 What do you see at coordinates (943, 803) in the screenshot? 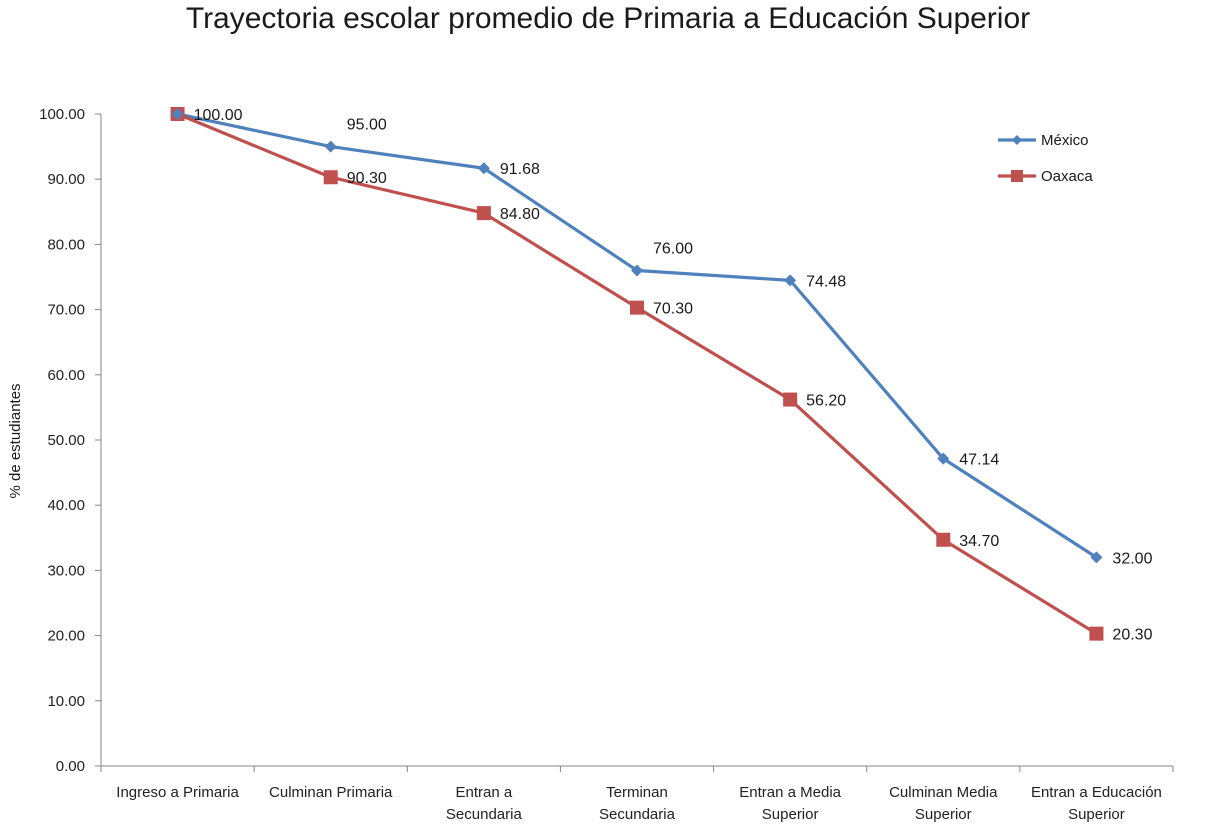
I see `x-tick-label: Culminan Media Superior` at bounding box center [943, 803].